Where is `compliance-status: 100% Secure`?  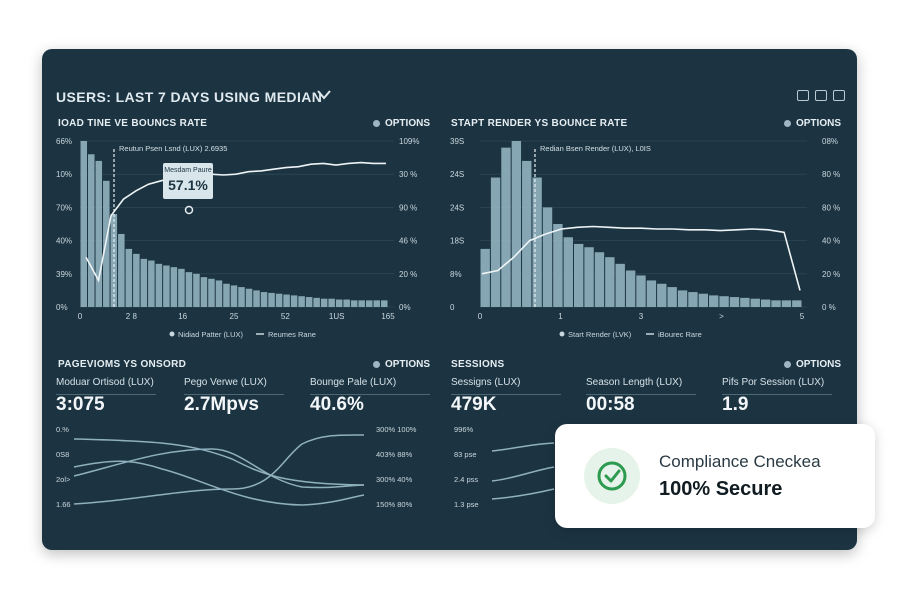 compliance-status: 100% Secure is located at coordinates (721, 489).